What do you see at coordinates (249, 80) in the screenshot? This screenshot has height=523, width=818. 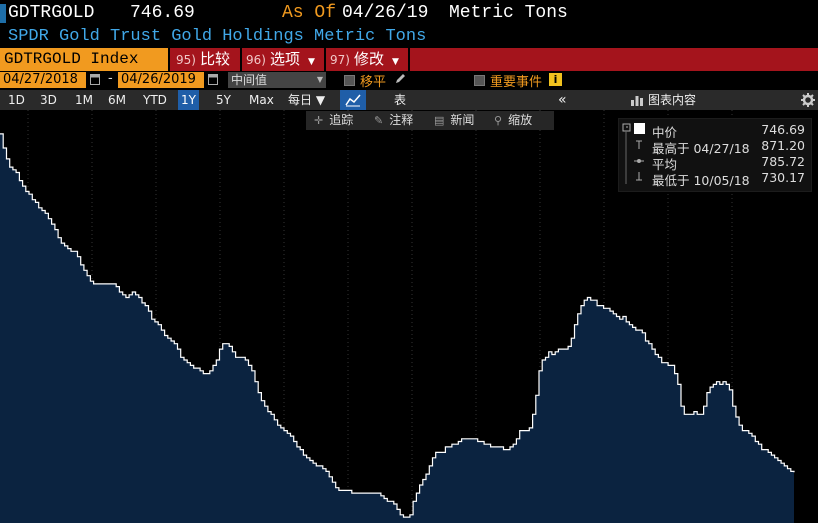 I see `value-mode-label: 中间值` at bounding box center [249, 80].